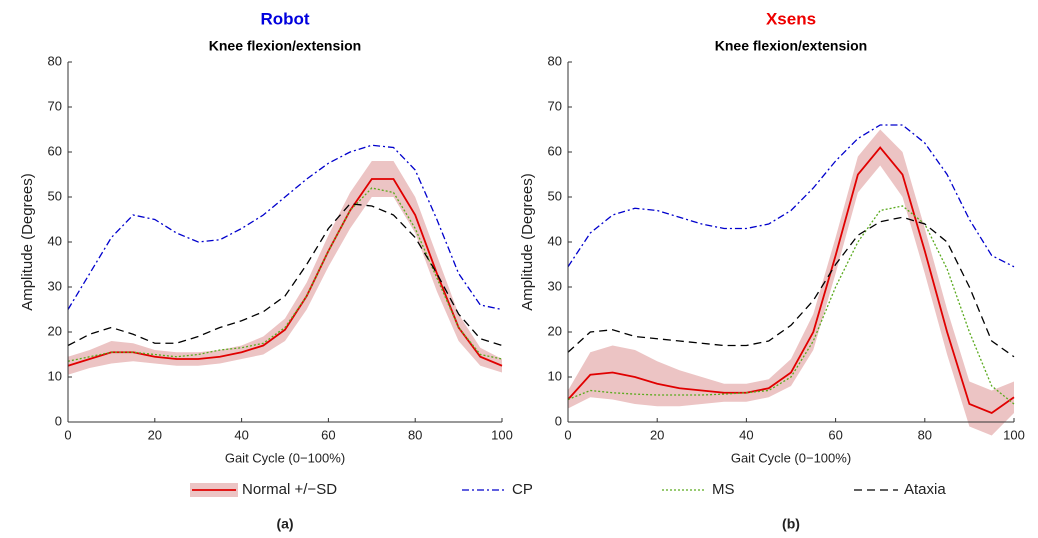 The width and height of the screenshot is (1038, 538). Describe the element at coordinates (925, 489) in the screenshot. I see `legend-label: Ataxia` at that location.